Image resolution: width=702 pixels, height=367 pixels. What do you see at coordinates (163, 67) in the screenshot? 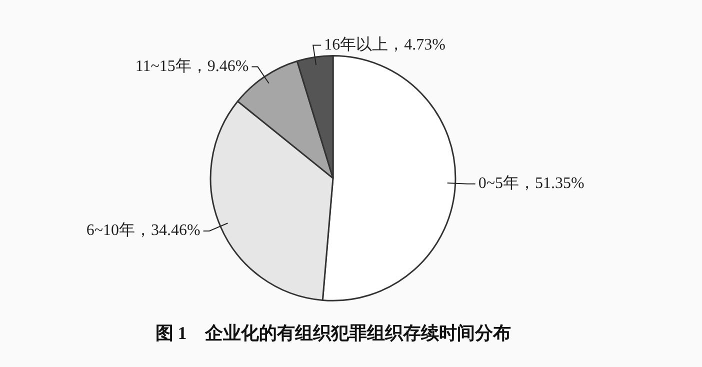
I see `slice-label: 11~15年` at bounding box center [163, 67].